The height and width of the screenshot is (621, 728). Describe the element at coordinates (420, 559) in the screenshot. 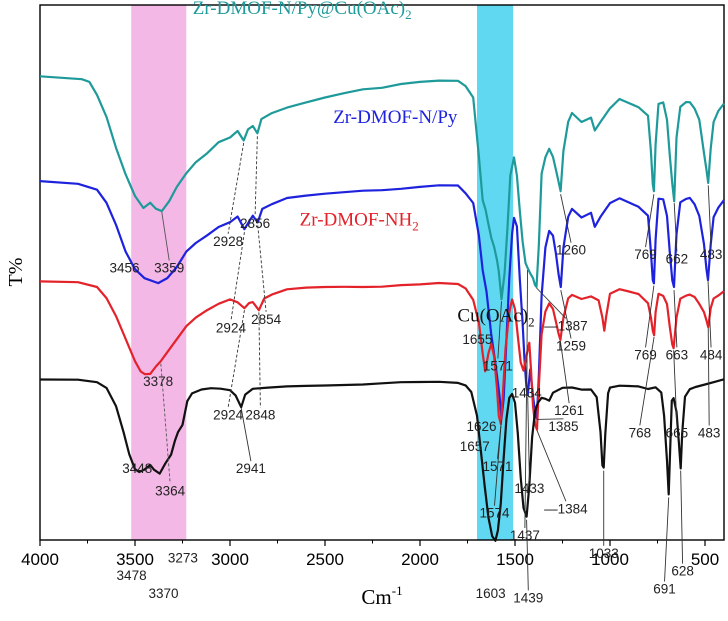

I see `x-tick-label: 2000` at that location.